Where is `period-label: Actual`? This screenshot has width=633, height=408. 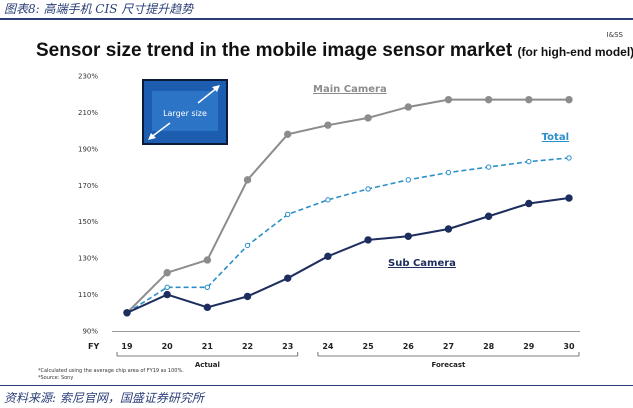 period-label: Actual is located at coordinates (207, 365).